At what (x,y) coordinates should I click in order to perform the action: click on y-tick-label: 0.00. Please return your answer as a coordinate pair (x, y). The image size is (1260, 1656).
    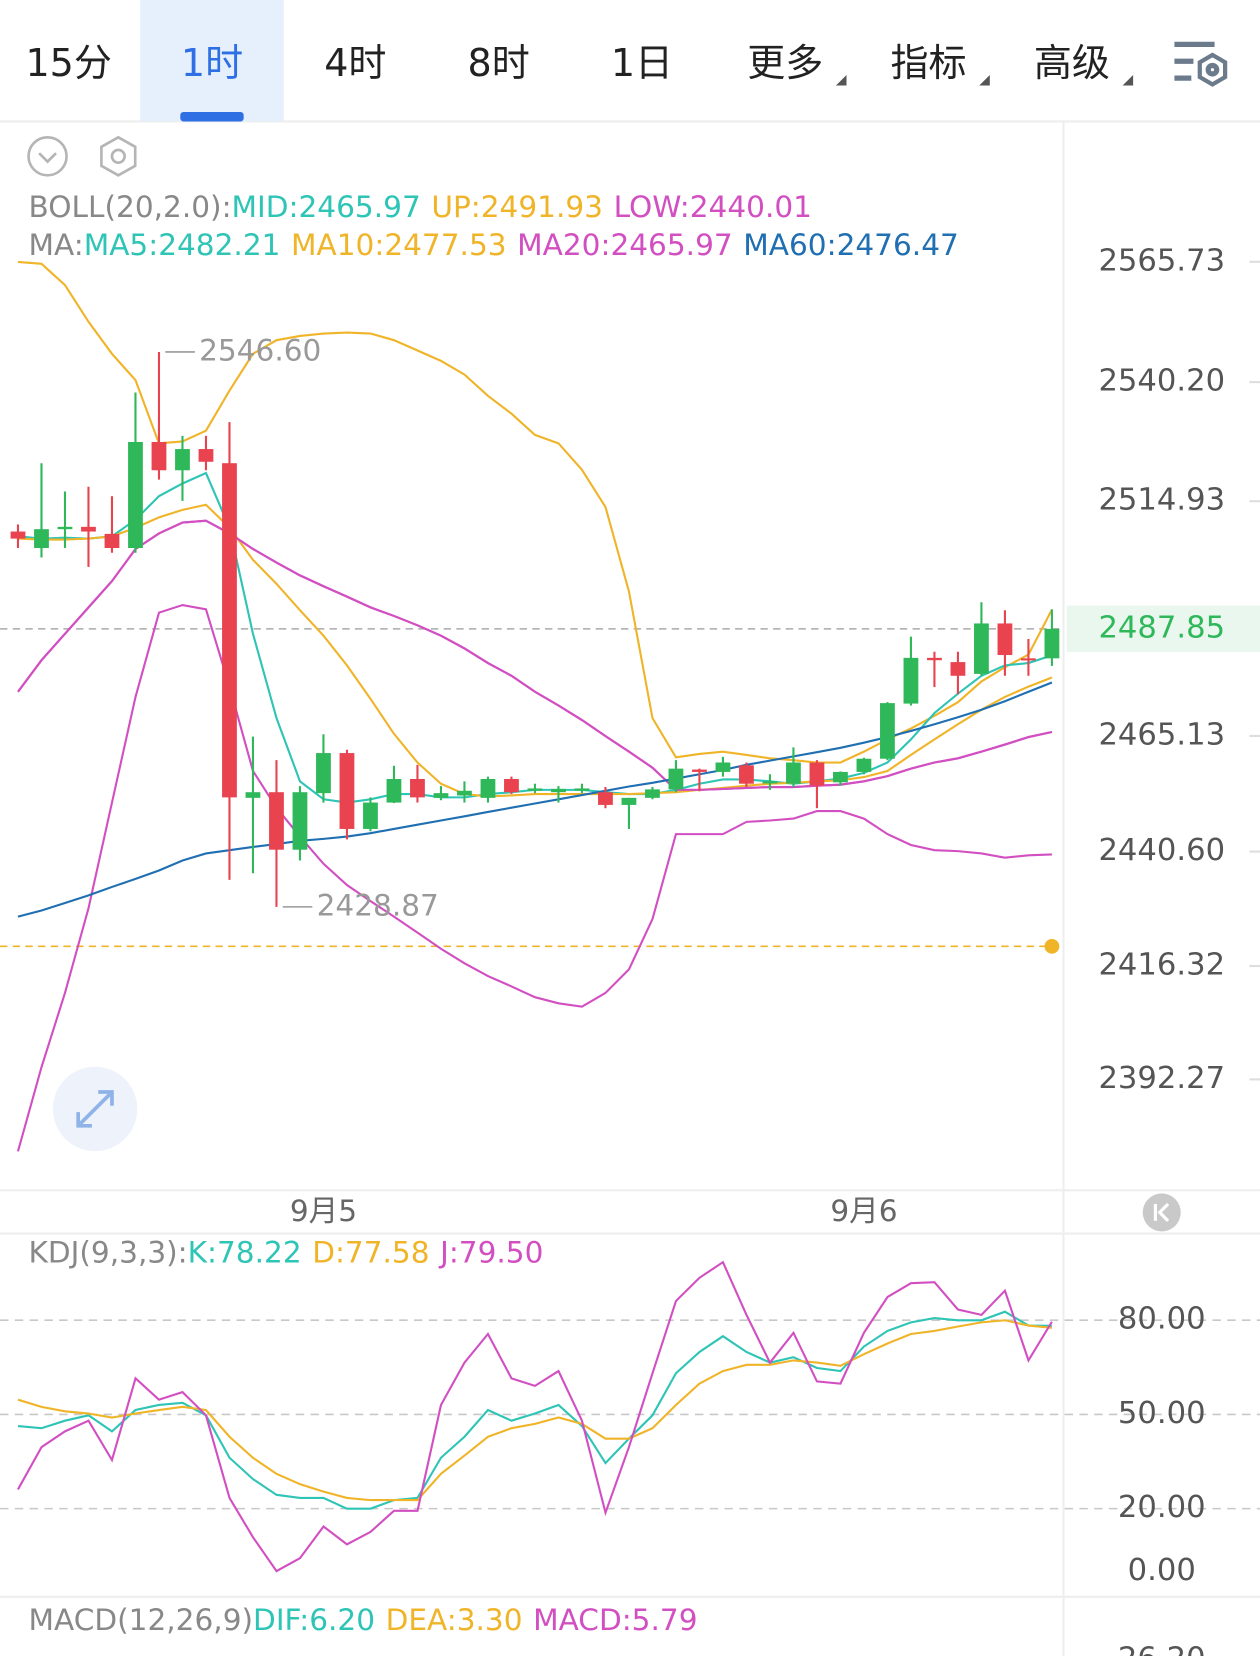
    Looking at the image, I should click on (1162, 1570).